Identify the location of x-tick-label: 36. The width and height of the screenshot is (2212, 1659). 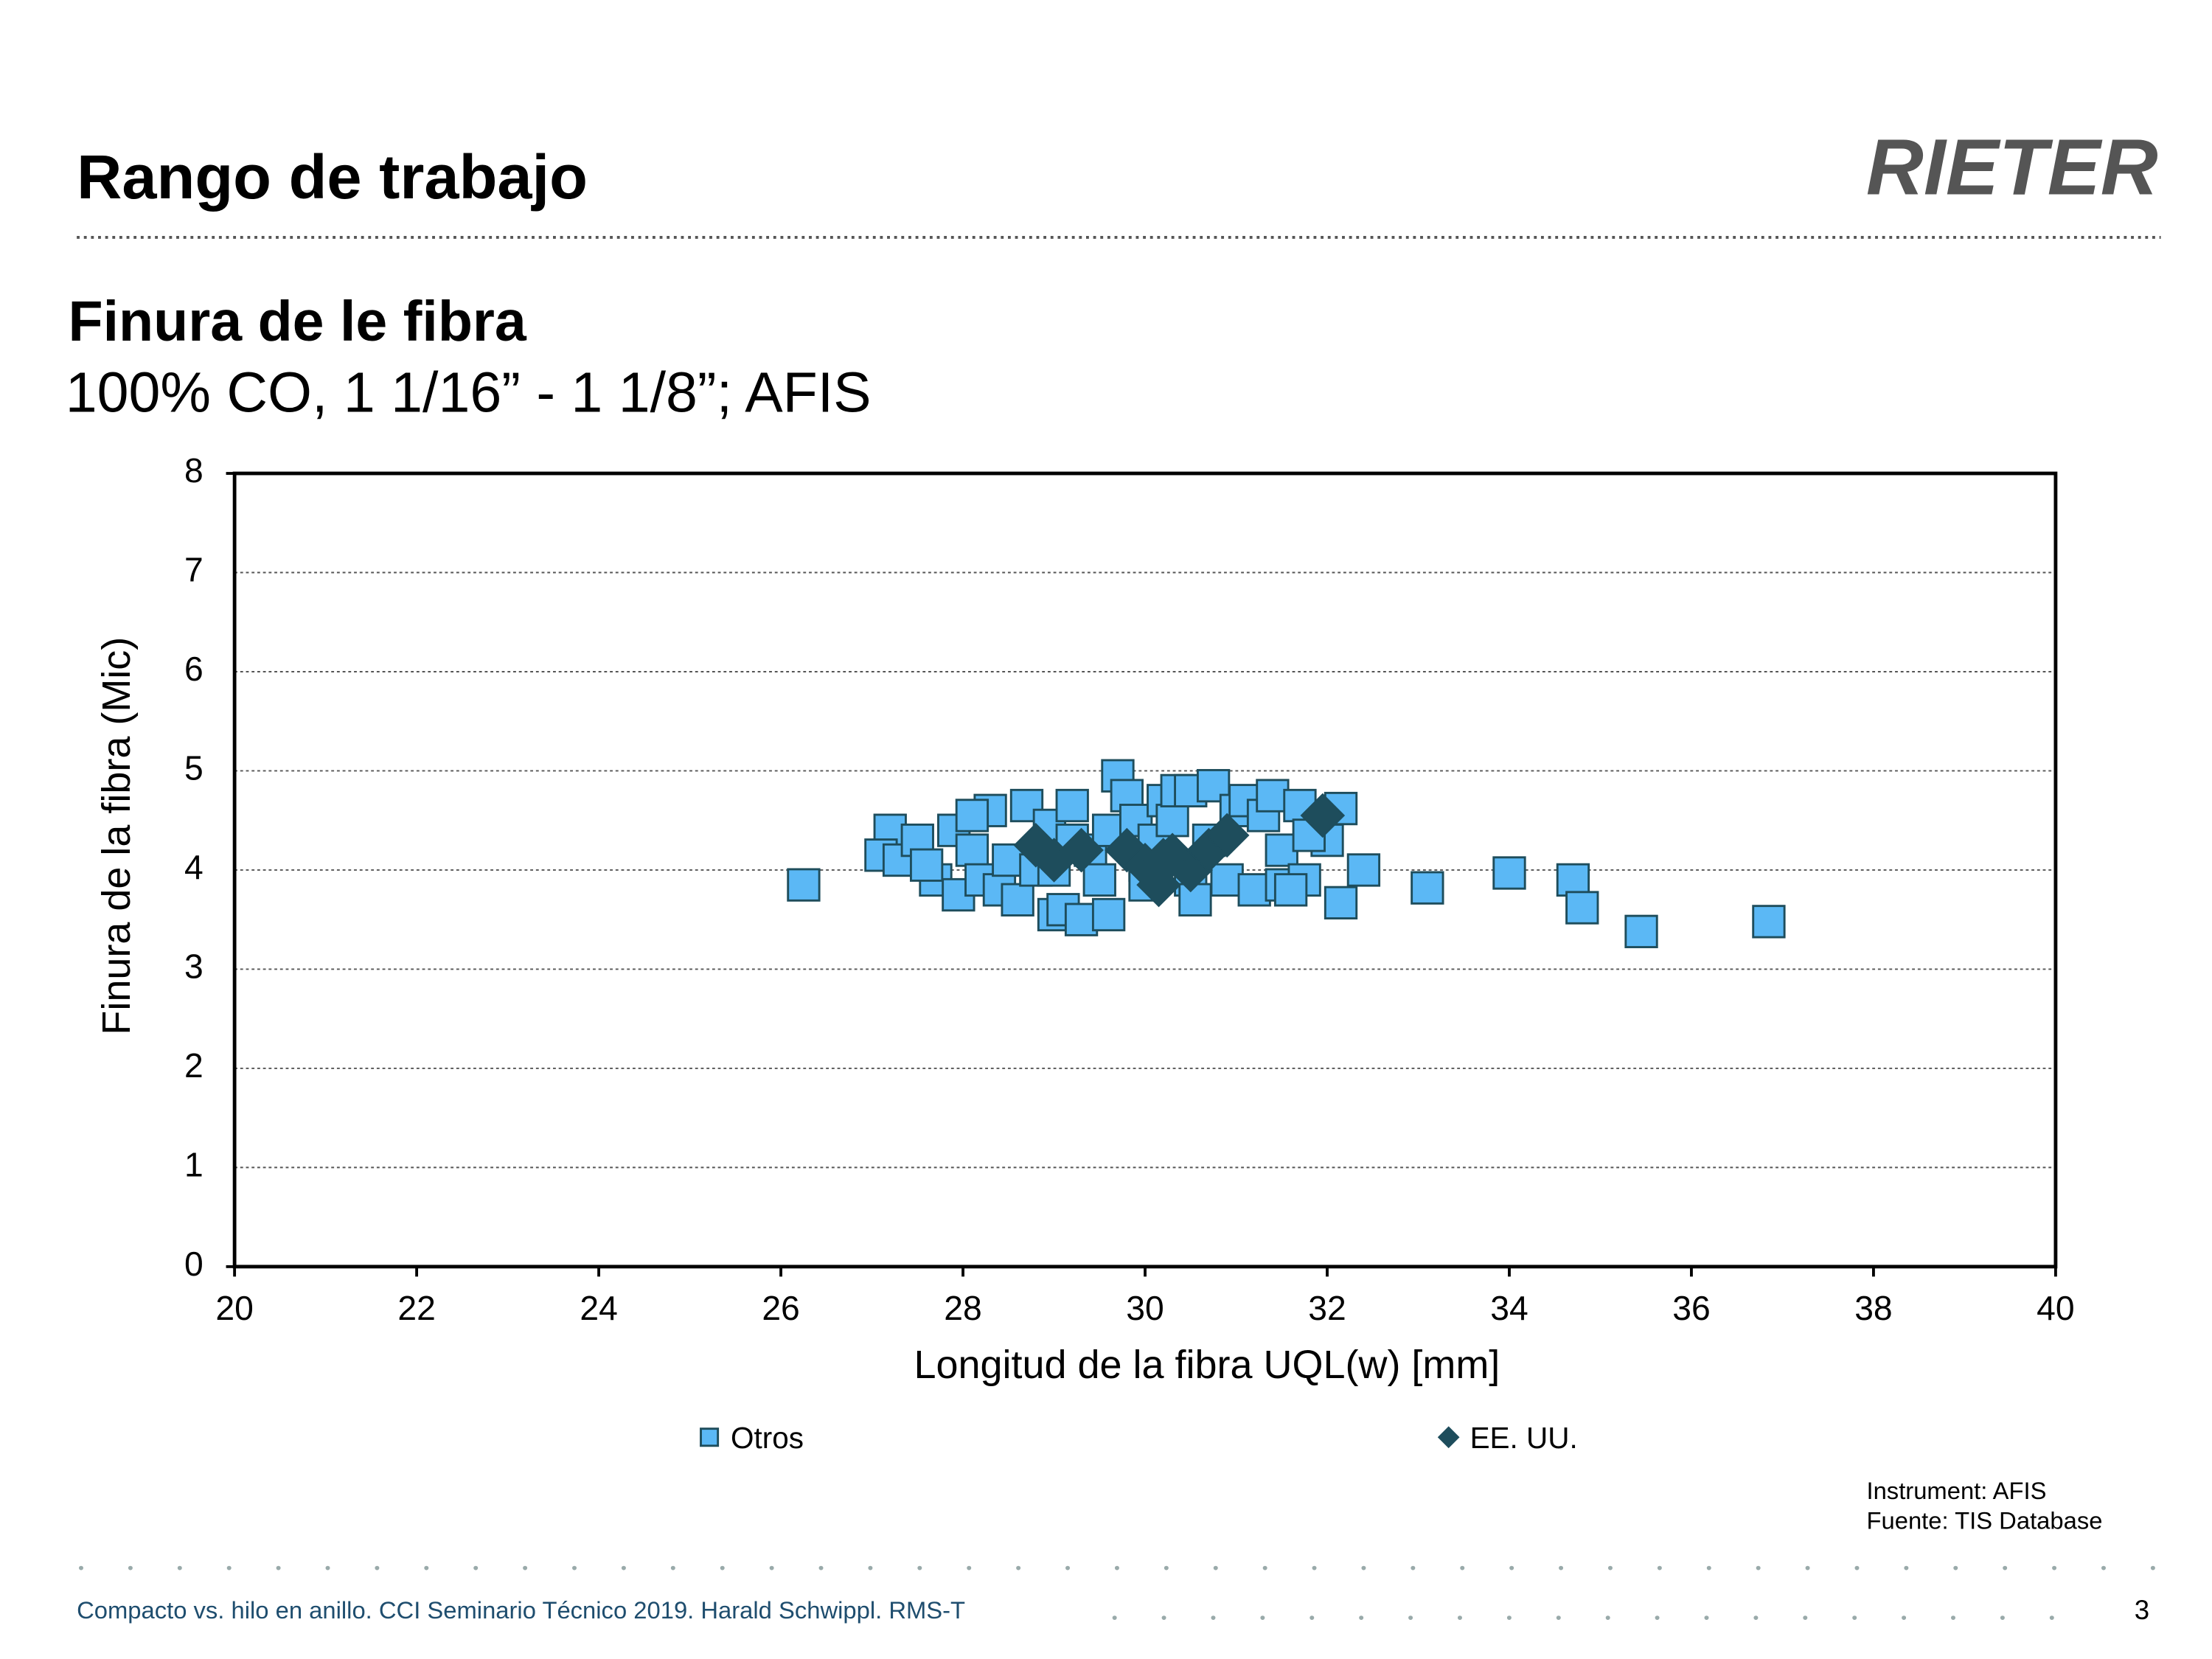
(1691, 1308).